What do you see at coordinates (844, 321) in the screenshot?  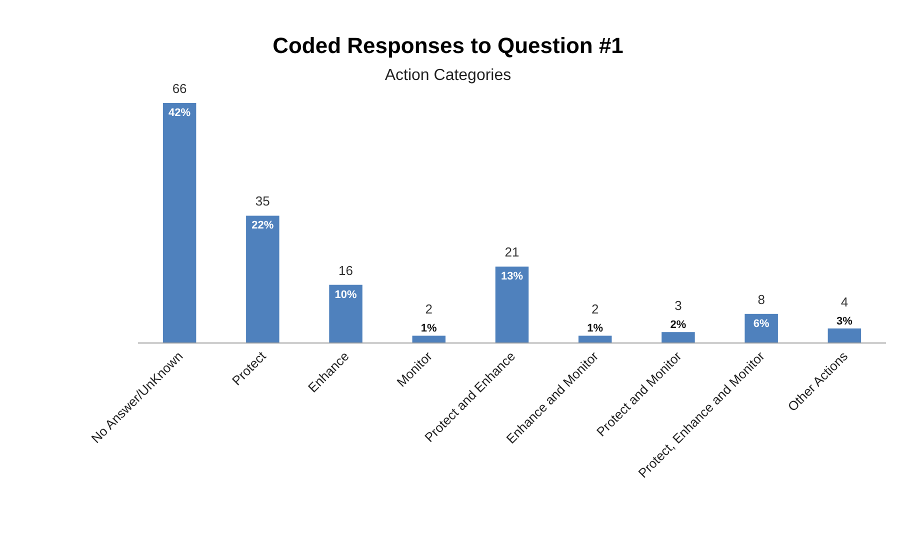 I see `annotation: 3%` at bounding box center [844, 321].